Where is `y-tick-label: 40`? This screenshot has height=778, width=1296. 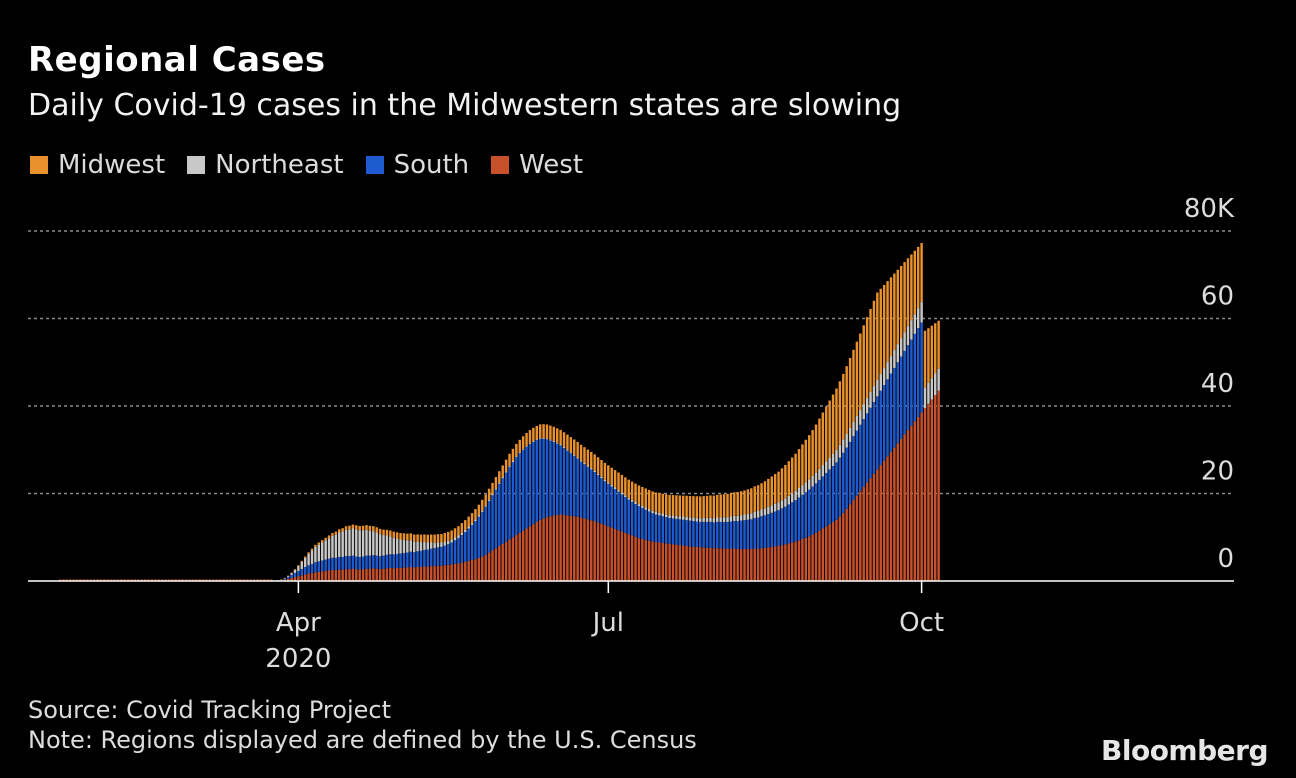 y-tick-label: 40 is located at coordinates (1217, 384).